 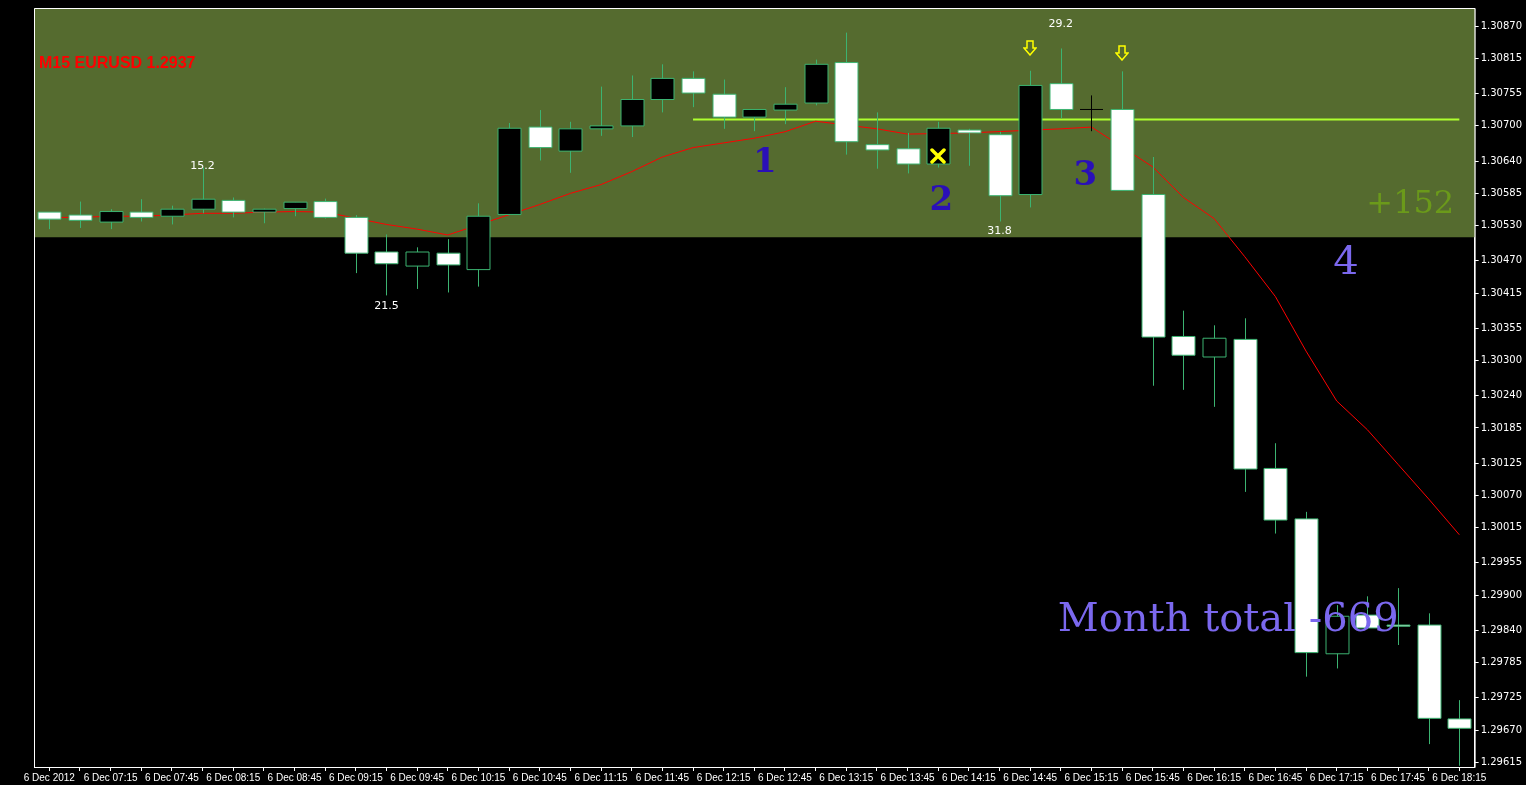 What do you see at coordinates (1501, 192) in the screenshot?
I see `y-tick-label: 1.30585` at bounding box center [1501, 192].